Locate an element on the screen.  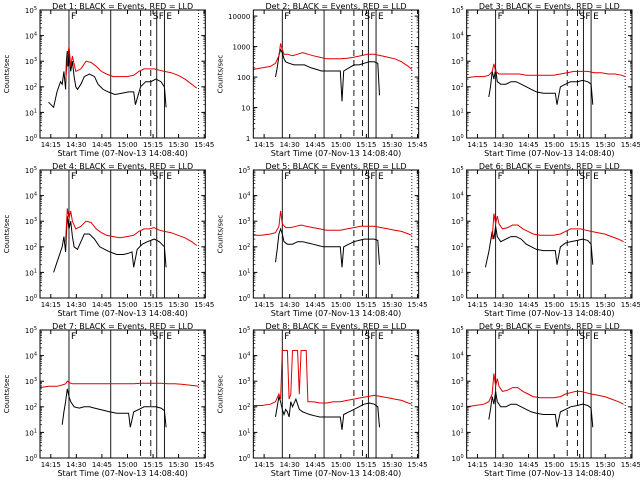
y-tick-label: 1 is located at coordinates (248, 139).